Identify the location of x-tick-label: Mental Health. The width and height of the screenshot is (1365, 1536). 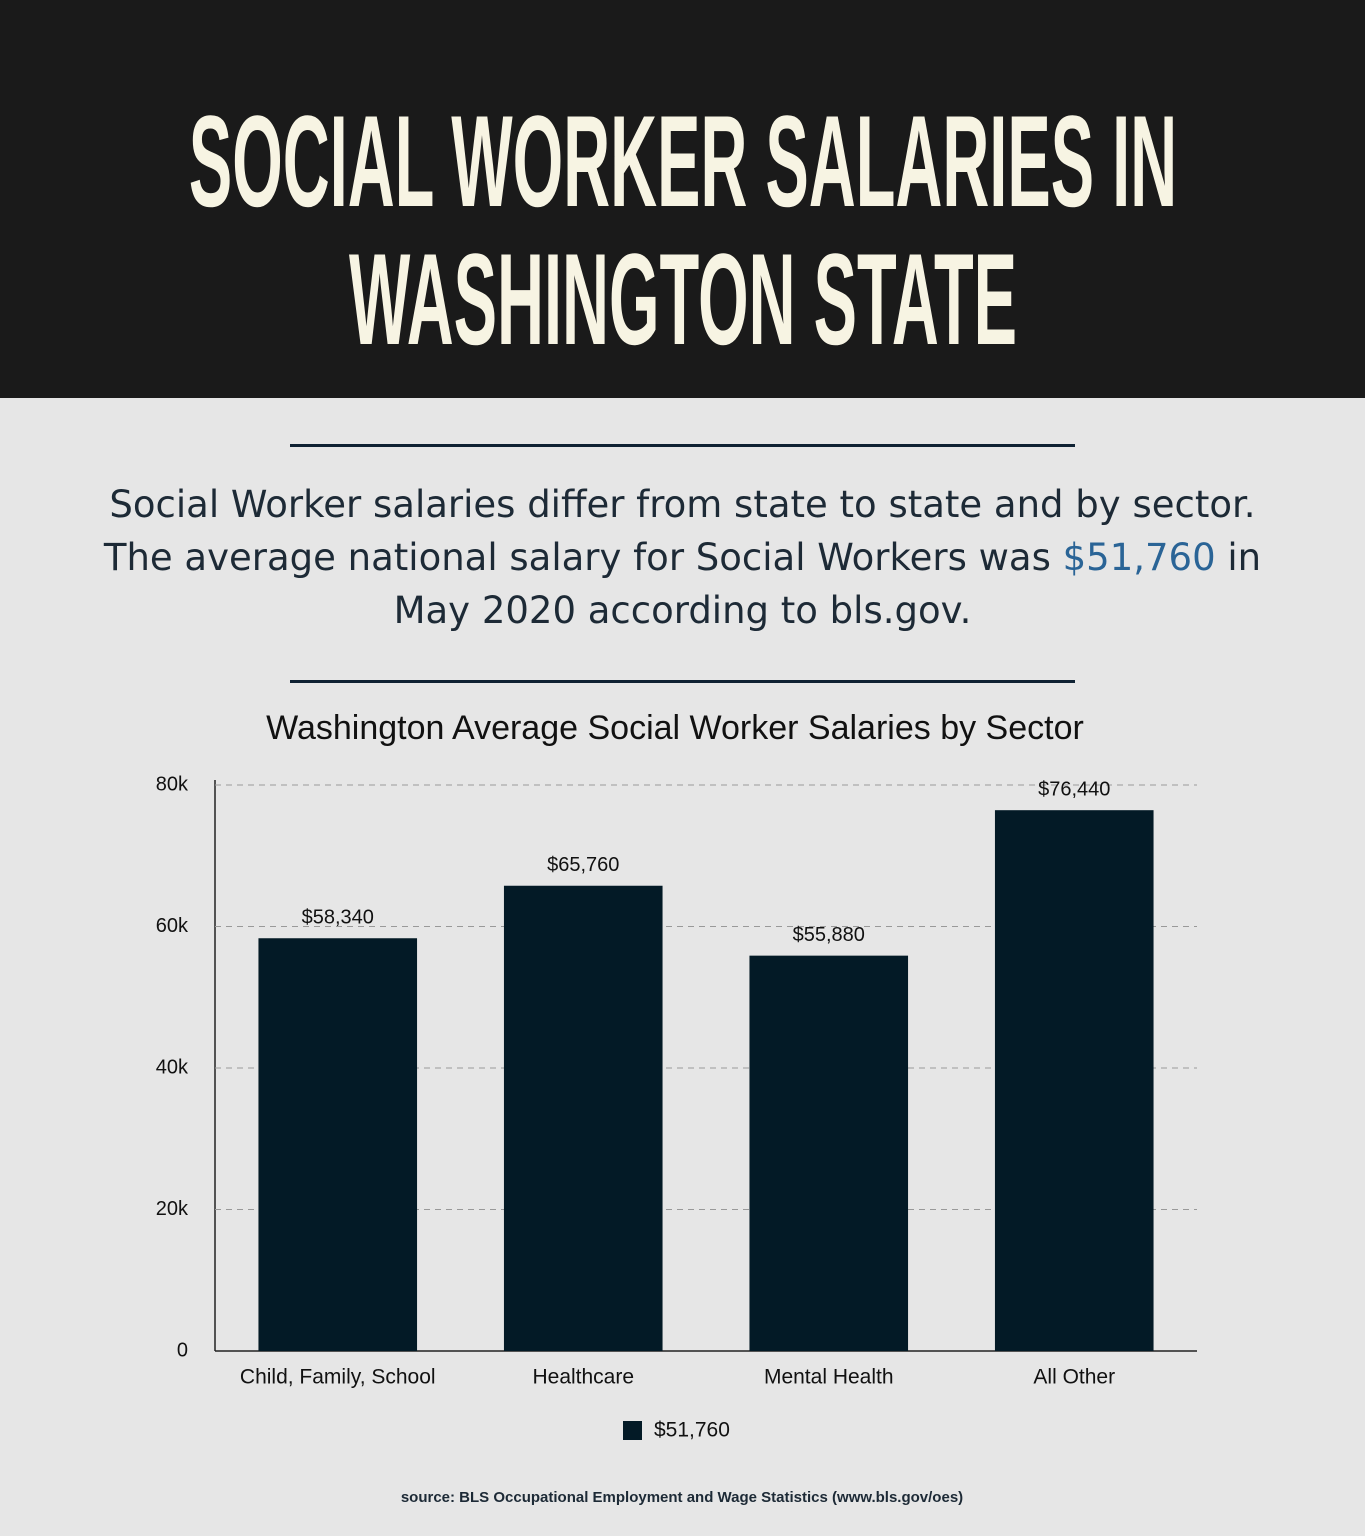
(829, 1377).